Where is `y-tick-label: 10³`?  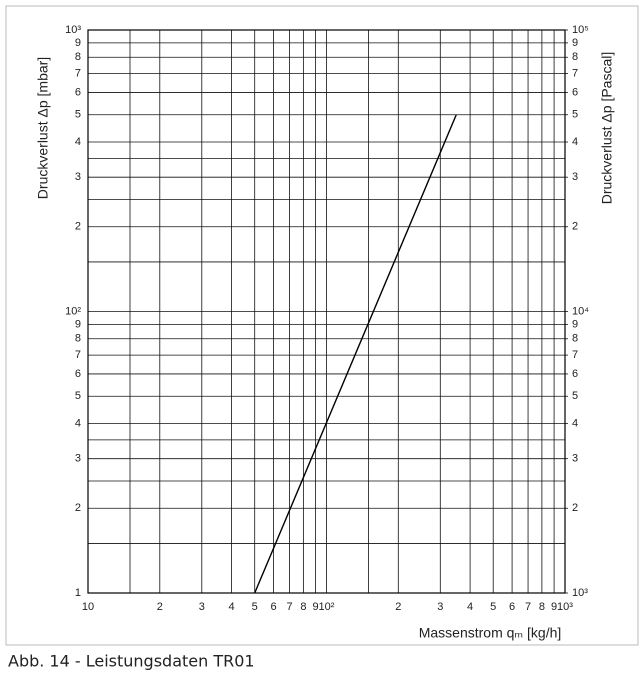 y-tick-label: 10³ is located at coordinates (73, 30).